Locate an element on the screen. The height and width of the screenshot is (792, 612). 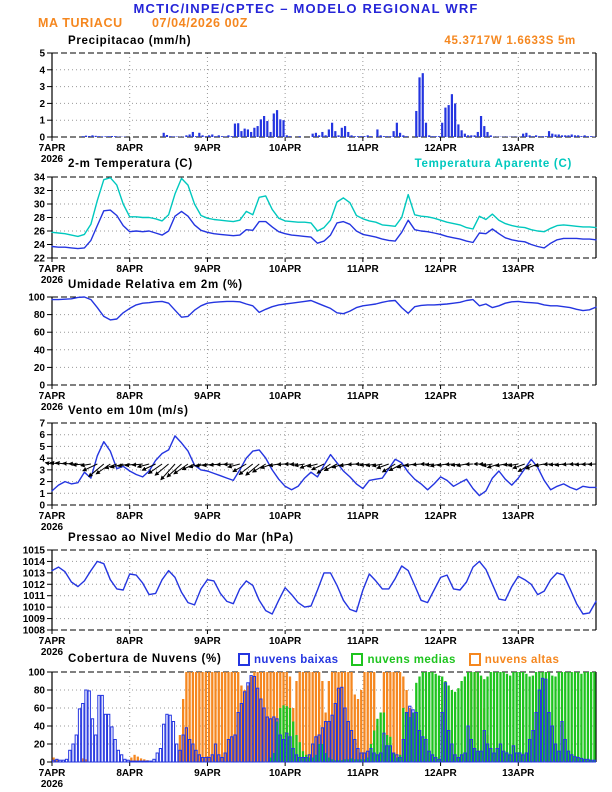
svg-text: 2026 is located at coordinates (52, 527).